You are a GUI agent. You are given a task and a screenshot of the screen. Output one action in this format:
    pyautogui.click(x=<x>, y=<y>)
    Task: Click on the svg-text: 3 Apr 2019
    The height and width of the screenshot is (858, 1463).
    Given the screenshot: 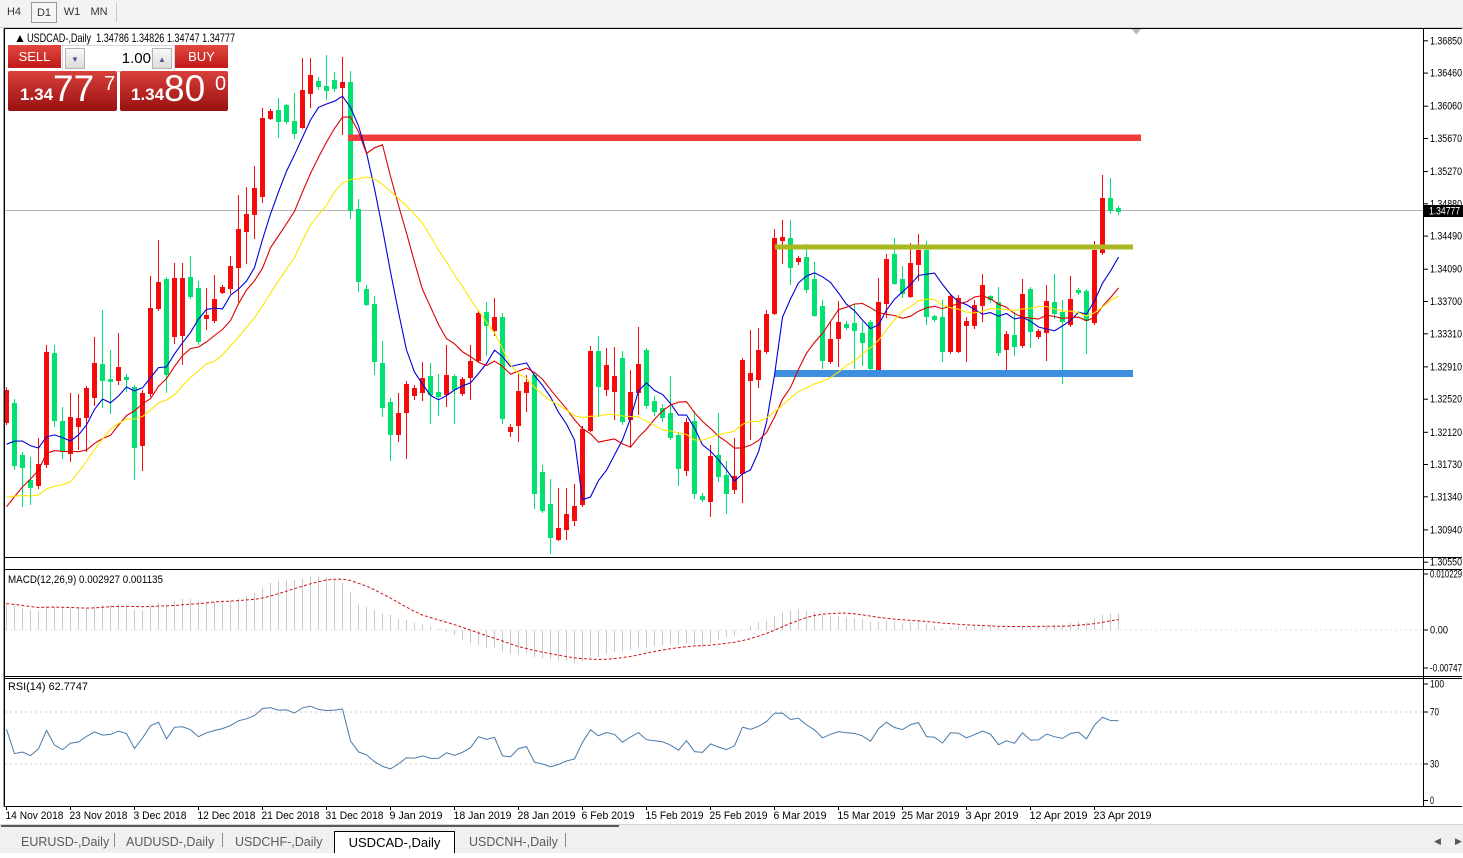 What is the action you would take?
    pyautogui.click(x=992, y=816)
    